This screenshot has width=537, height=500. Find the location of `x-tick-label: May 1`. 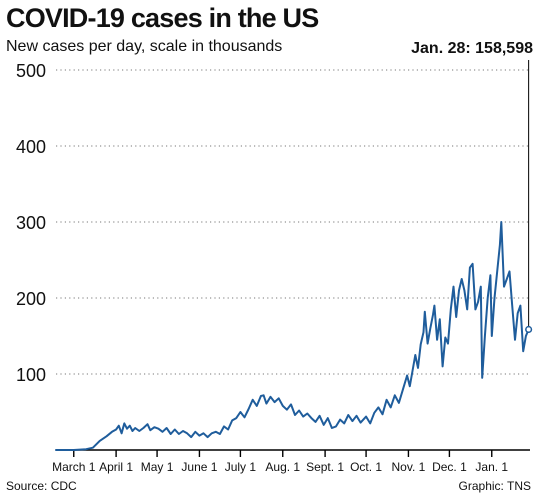

x-tick-label: May 1 is located at coordinates (157, 467).